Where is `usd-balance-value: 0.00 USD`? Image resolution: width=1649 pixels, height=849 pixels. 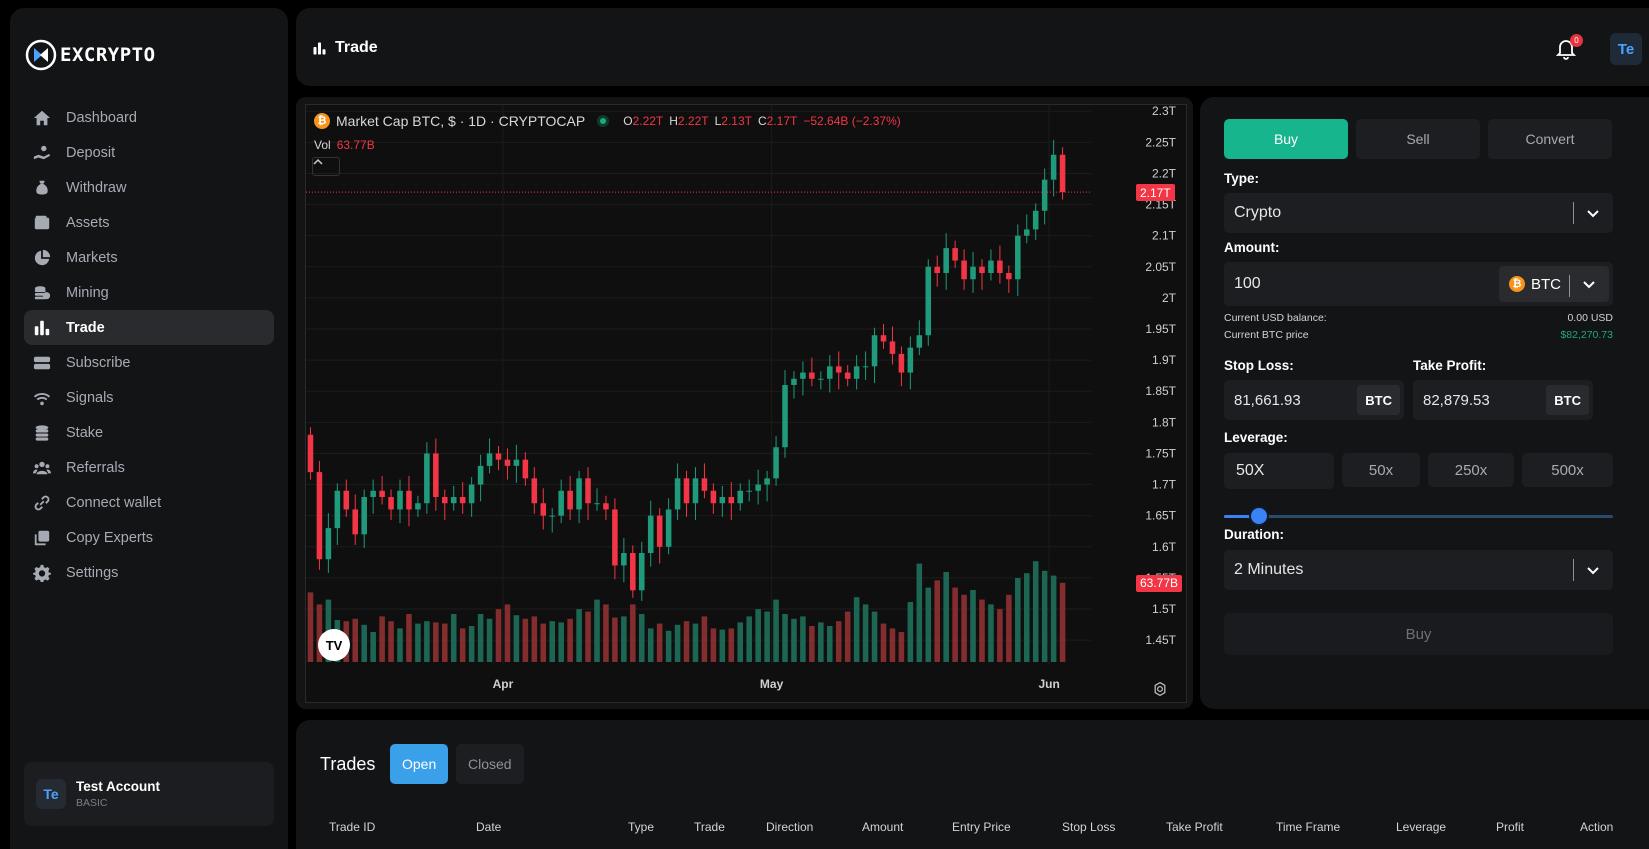
usd-balance-value: 0.00 USD is located at coordinates (1590, 318).